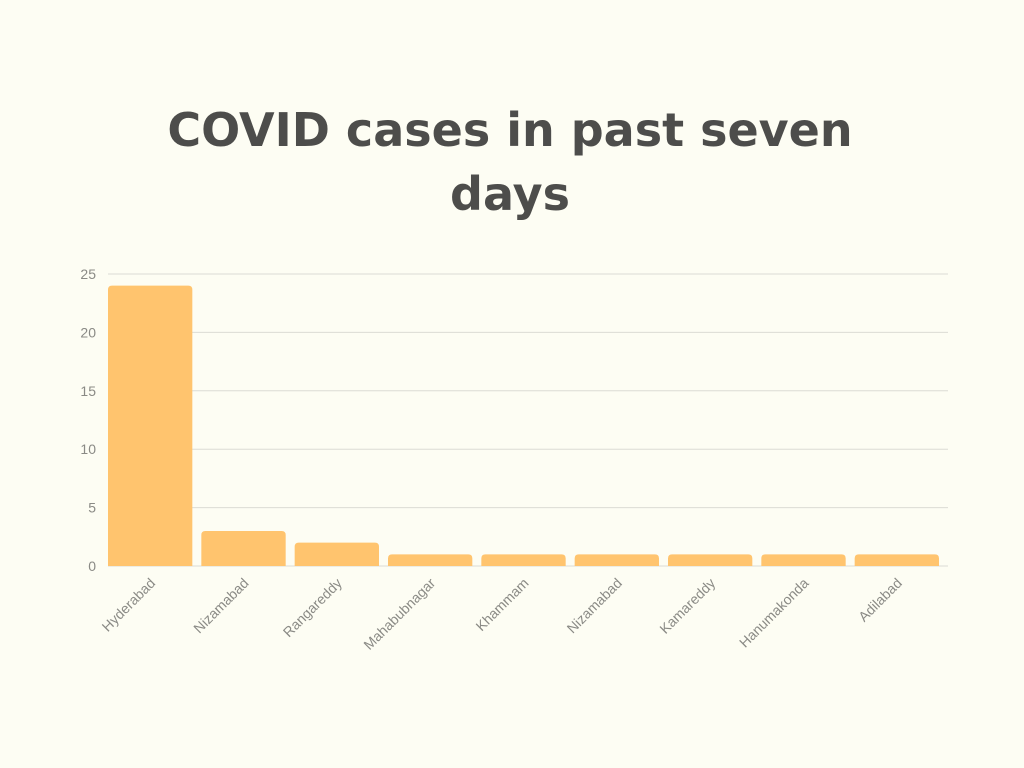  Describe the element at coordinates (88, 391) in the screenshot. I see `y-tick-label-15: 15` at that location.